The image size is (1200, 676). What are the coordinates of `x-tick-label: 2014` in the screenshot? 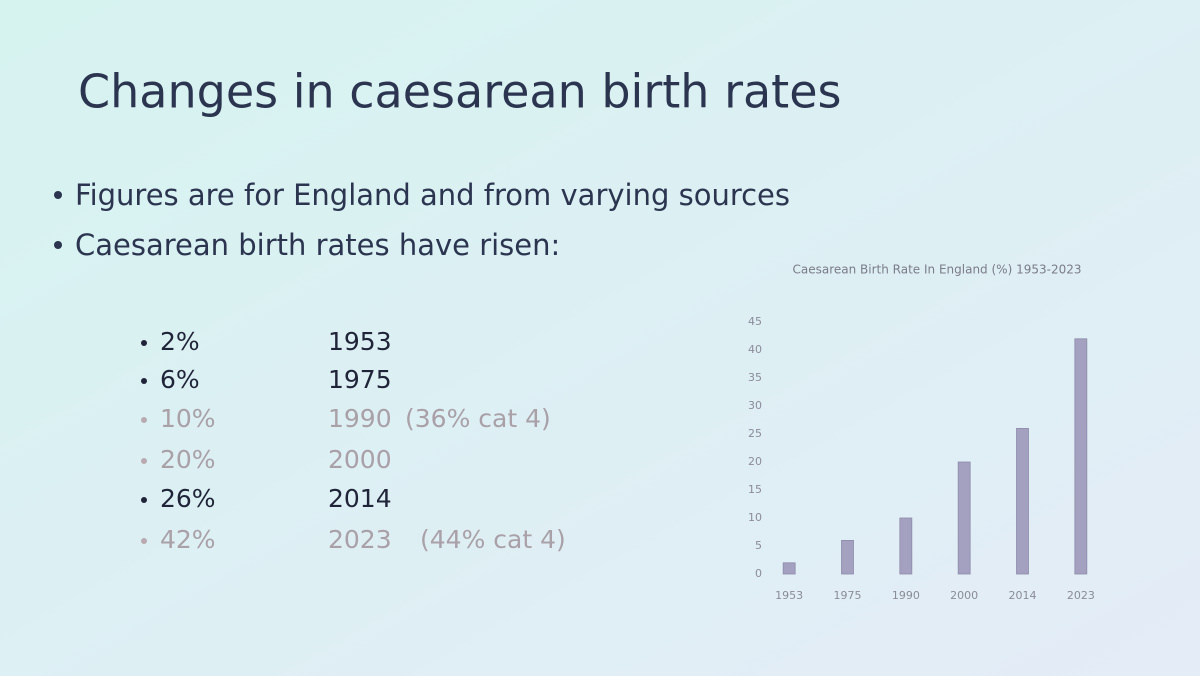 It's located at (1023, 595).